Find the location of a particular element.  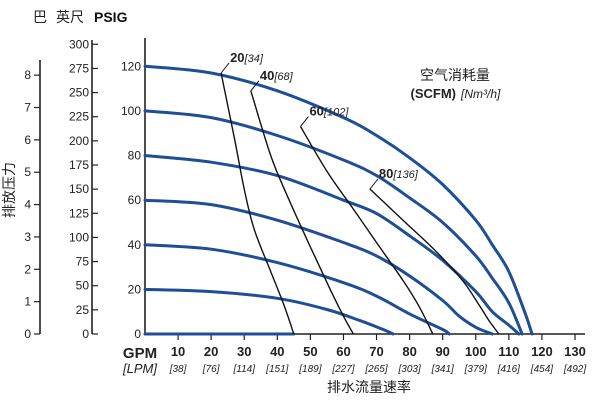

gpm-tick-label: 100 is located at coordinates (476, 351).